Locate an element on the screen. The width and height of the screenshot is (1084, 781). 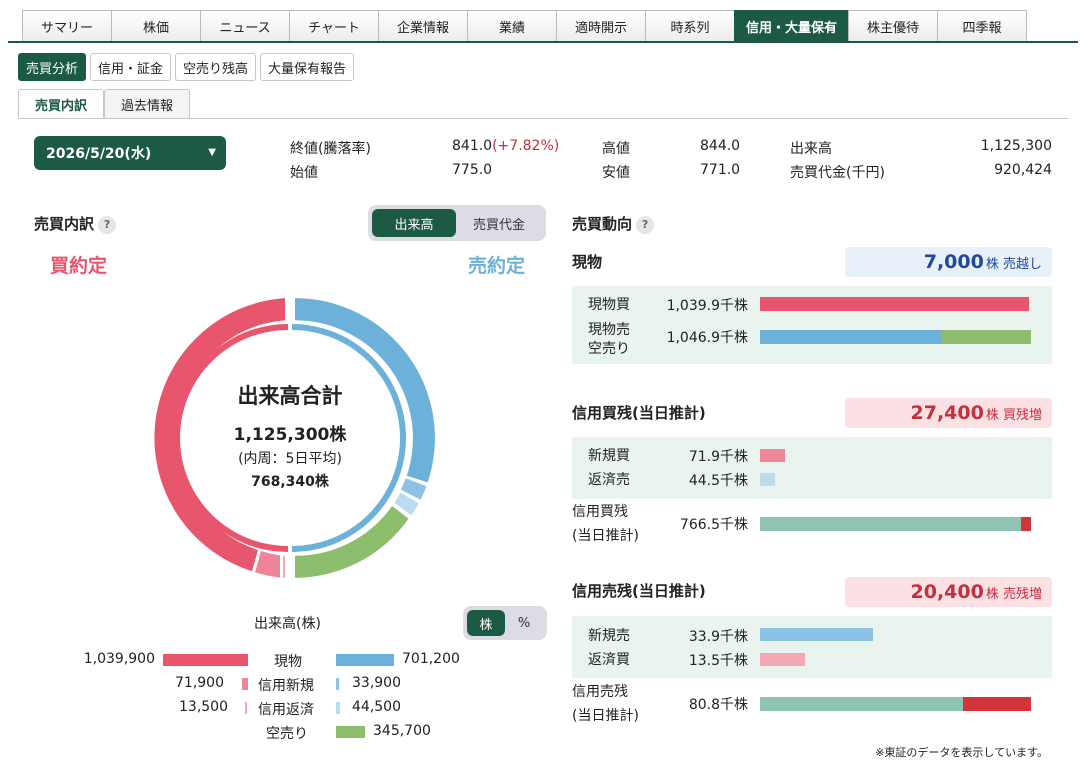
high-value: 844.0 is located at coordinates (720, 146).